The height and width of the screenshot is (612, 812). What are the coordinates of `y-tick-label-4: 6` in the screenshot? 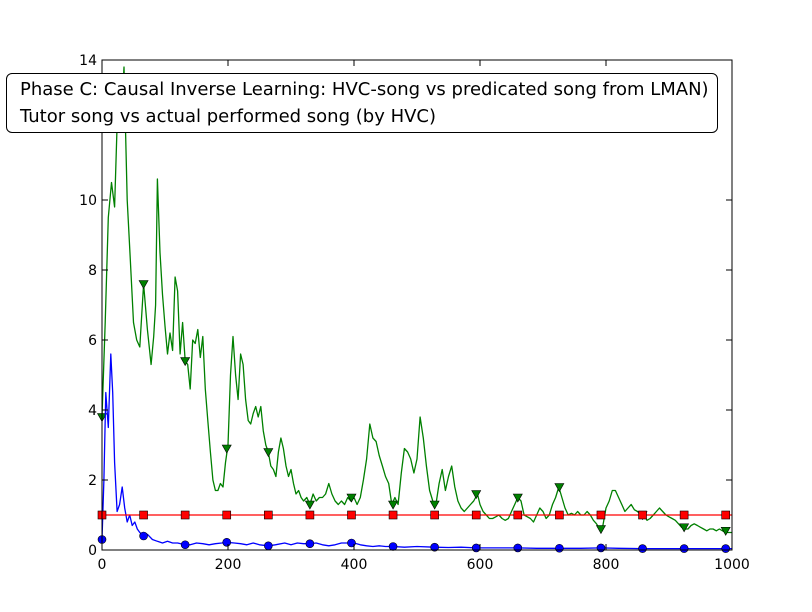 It's located at (92, 341).